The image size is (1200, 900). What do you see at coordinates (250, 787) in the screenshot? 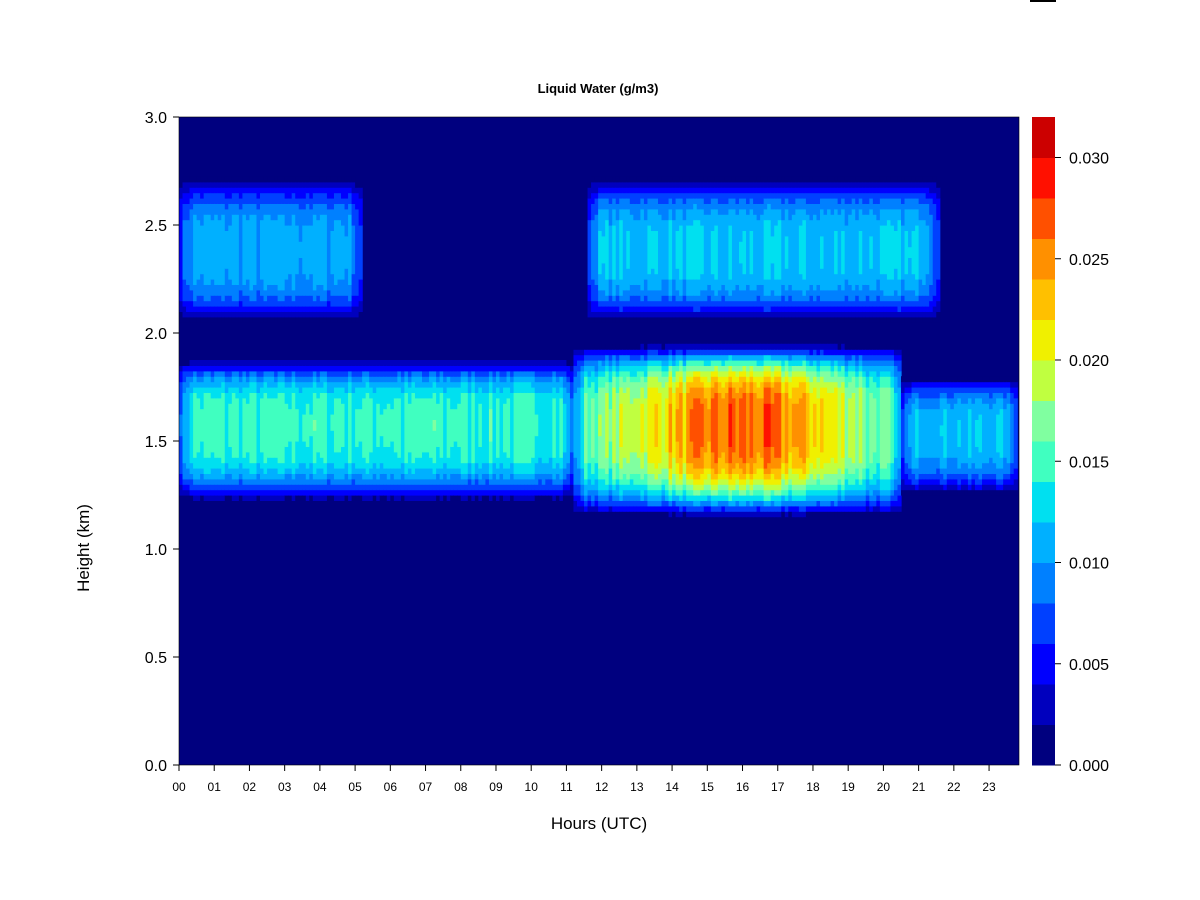
I see `x-tick-label: 02` at bounding box center [250, 787].